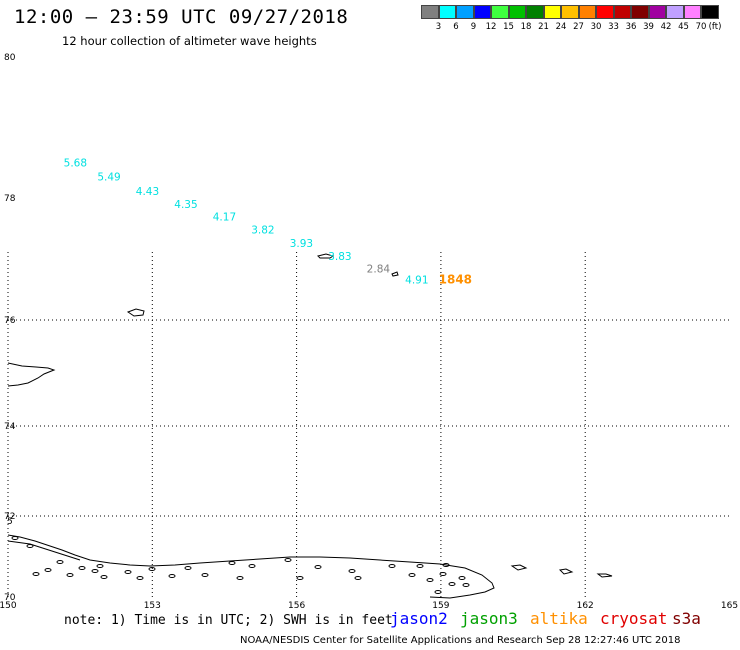 This screenshot has width=740, height=650. Describe the element at coordinates (10, 427) in the screenshot. I see `latitude-label: 74` at that location.